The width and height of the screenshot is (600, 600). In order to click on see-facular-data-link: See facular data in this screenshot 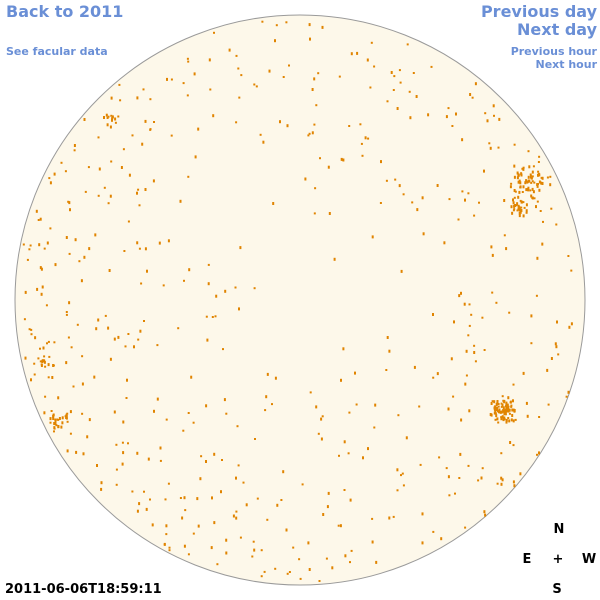, I will do `click(57, 51)`.